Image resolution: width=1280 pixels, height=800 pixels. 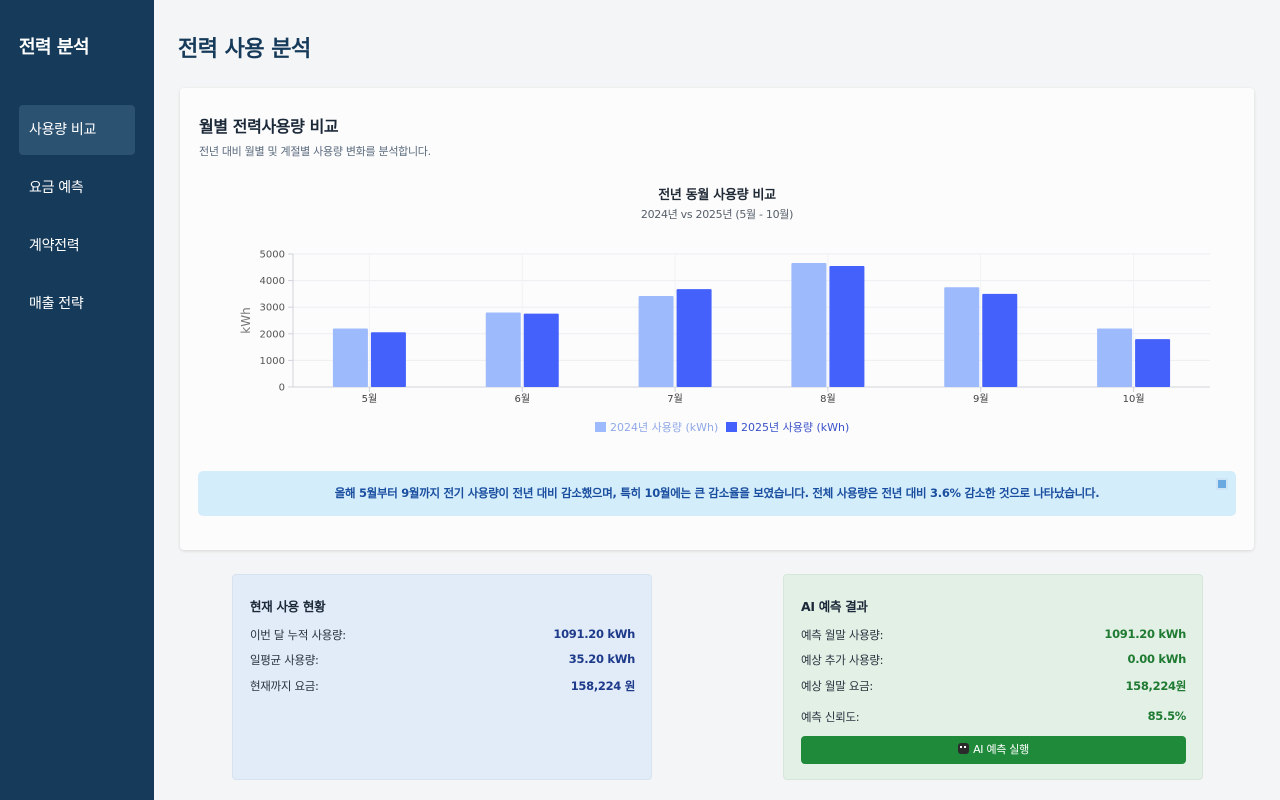 I want to click on sidebar-nav: 사용량 비교 요금 예측 계약전력 매출 전략, so click(x=77, y=221).